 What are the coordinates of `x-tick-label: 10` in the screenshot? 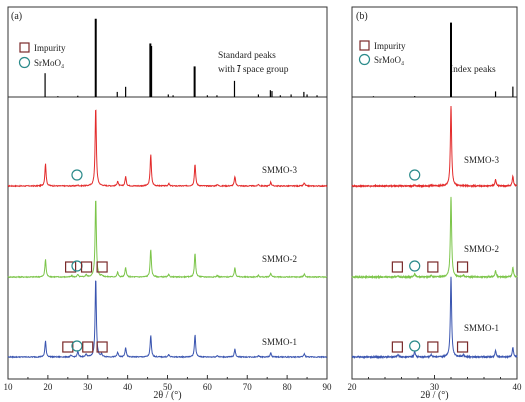 It's located at (9, 387).